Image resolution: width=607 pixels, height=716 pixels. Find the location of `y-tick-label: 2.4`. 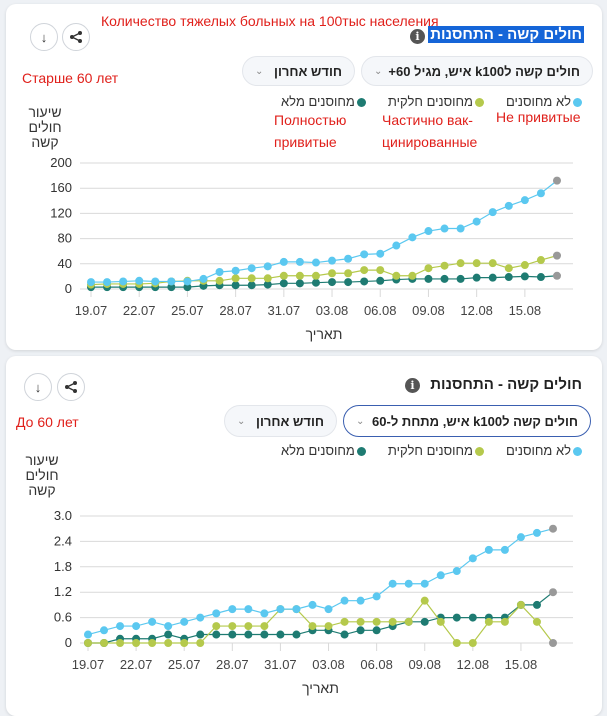

y-tick-label: 2.4 is located at coordinates (63, 540).